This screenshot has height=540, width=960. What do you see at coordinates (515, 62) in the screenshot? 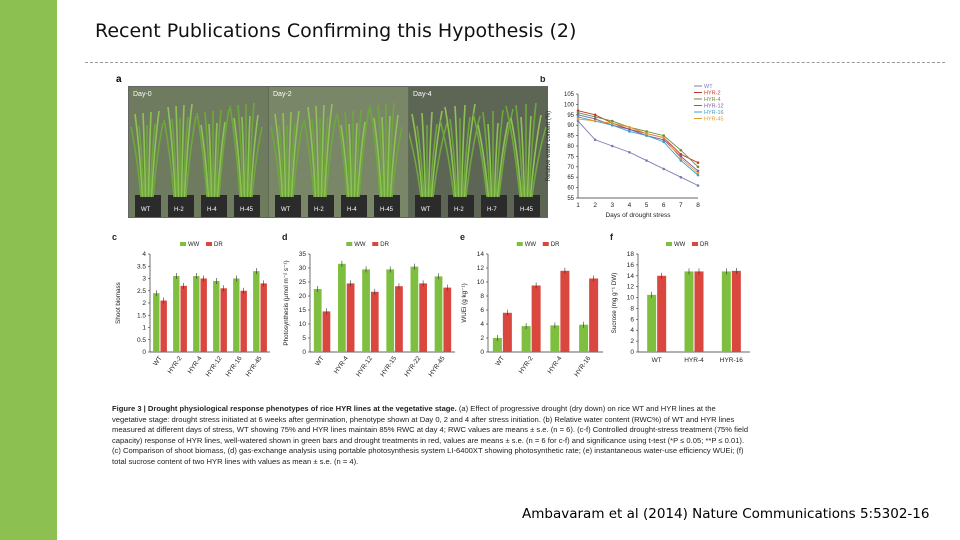
I see `title-divider` at bounding box center [515, 62].